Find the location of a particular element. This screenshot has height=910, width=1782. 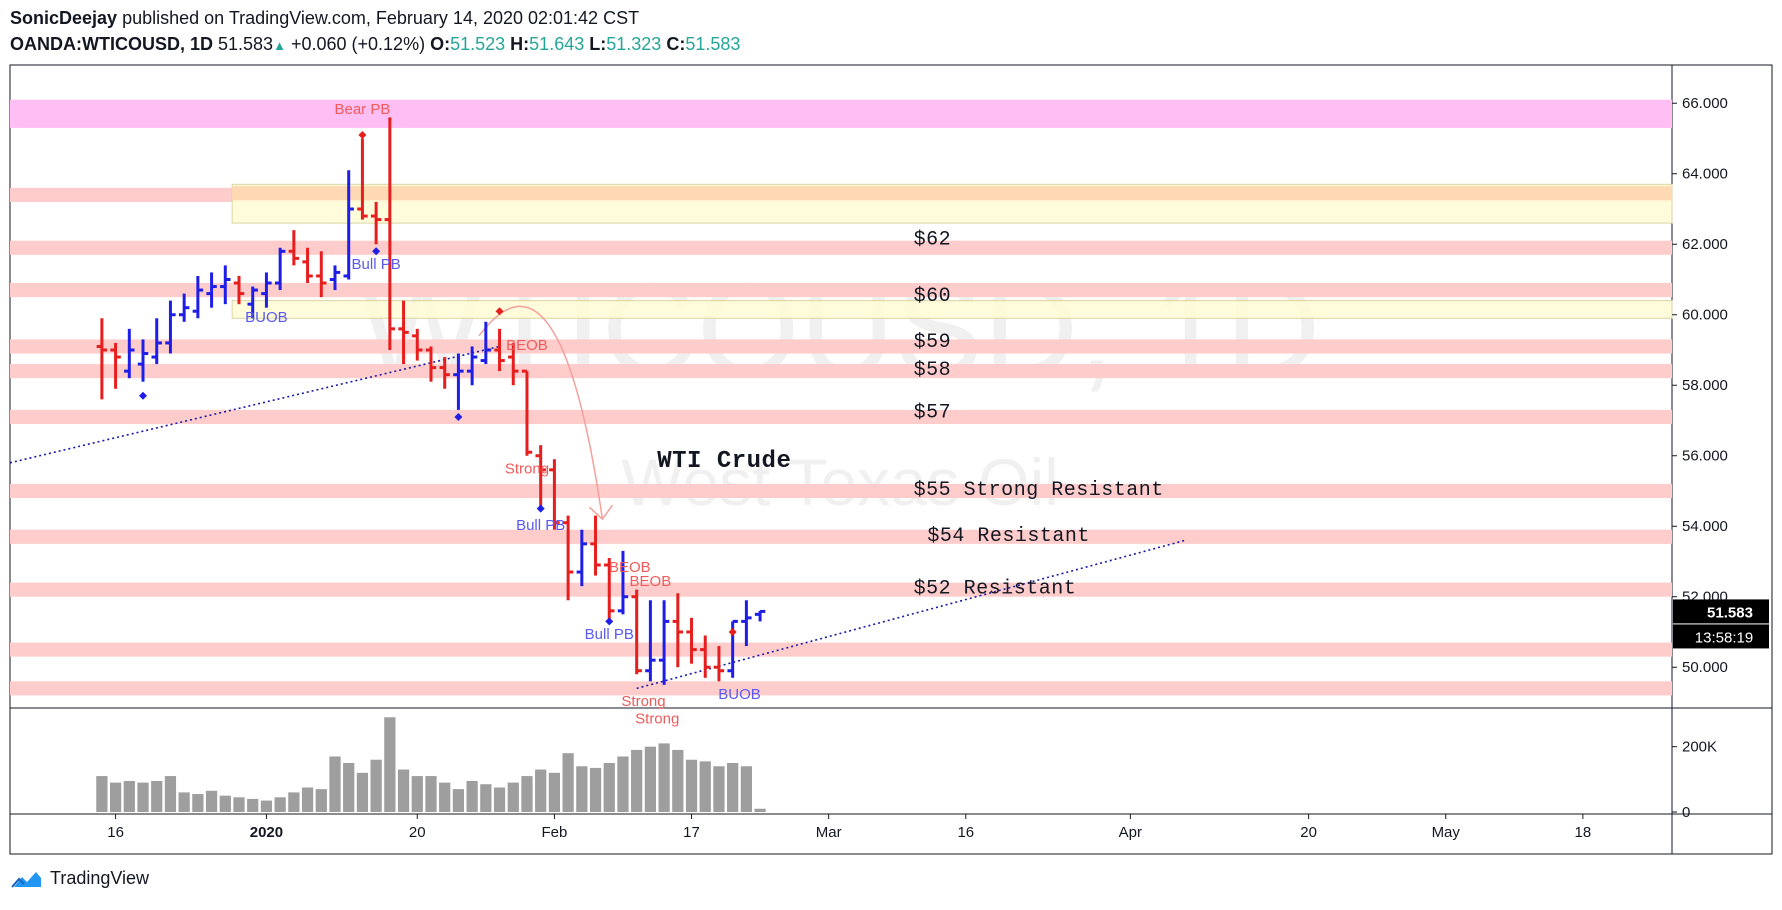

symbol-label: OANDA:WTICOUSD, 1D is located at coordinates (111, 44).